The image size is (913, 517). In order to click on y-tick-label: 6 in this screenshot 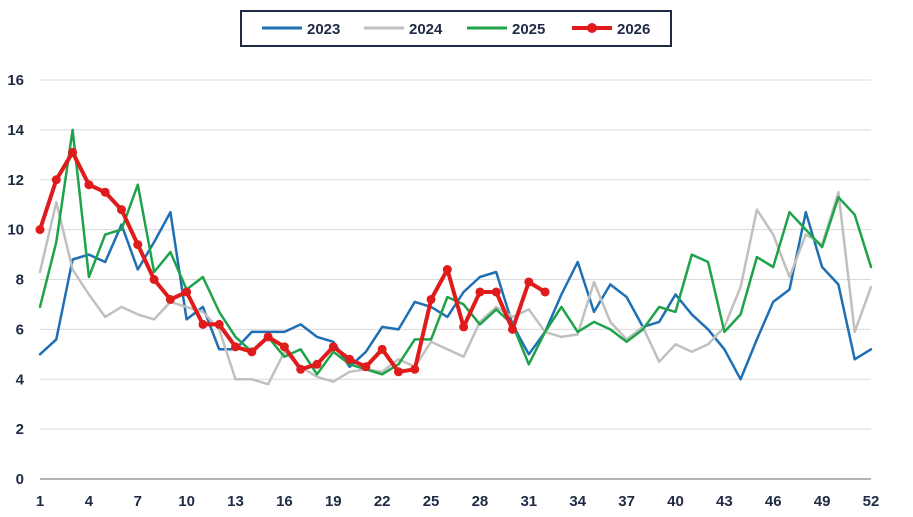, I will do `click(20, 329)`.